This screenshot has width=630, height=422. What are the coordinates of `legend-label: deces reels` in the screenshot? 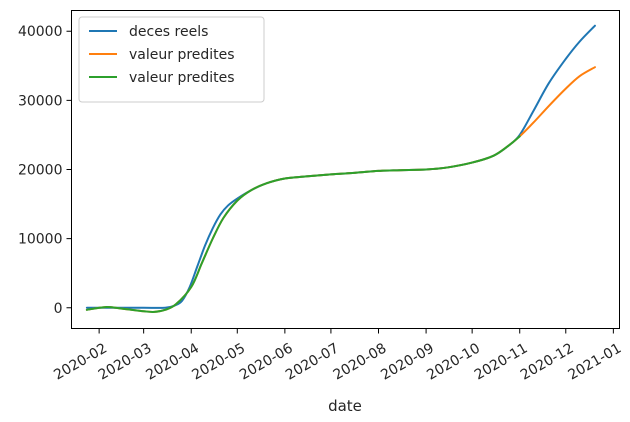 It's located at (168, 32).